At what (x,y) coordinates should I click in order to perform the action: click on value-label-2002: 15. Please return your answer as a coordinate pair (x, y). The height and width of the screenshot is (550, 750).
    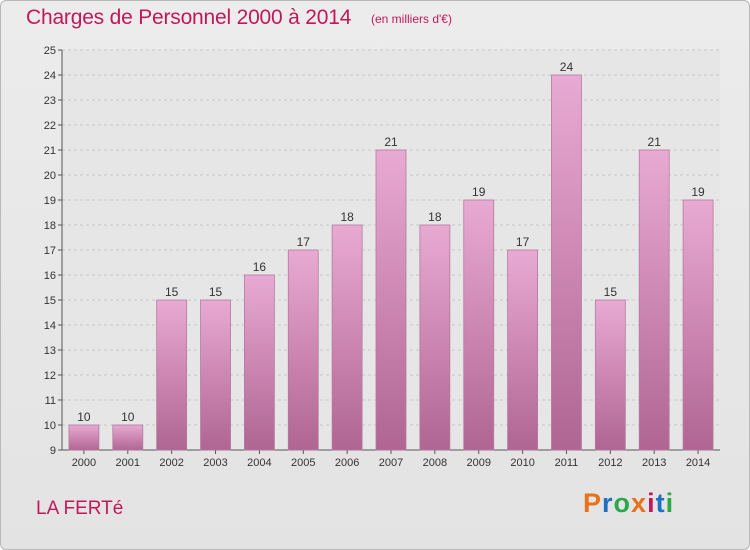
    Looking at the image, I should click on (172, 292).